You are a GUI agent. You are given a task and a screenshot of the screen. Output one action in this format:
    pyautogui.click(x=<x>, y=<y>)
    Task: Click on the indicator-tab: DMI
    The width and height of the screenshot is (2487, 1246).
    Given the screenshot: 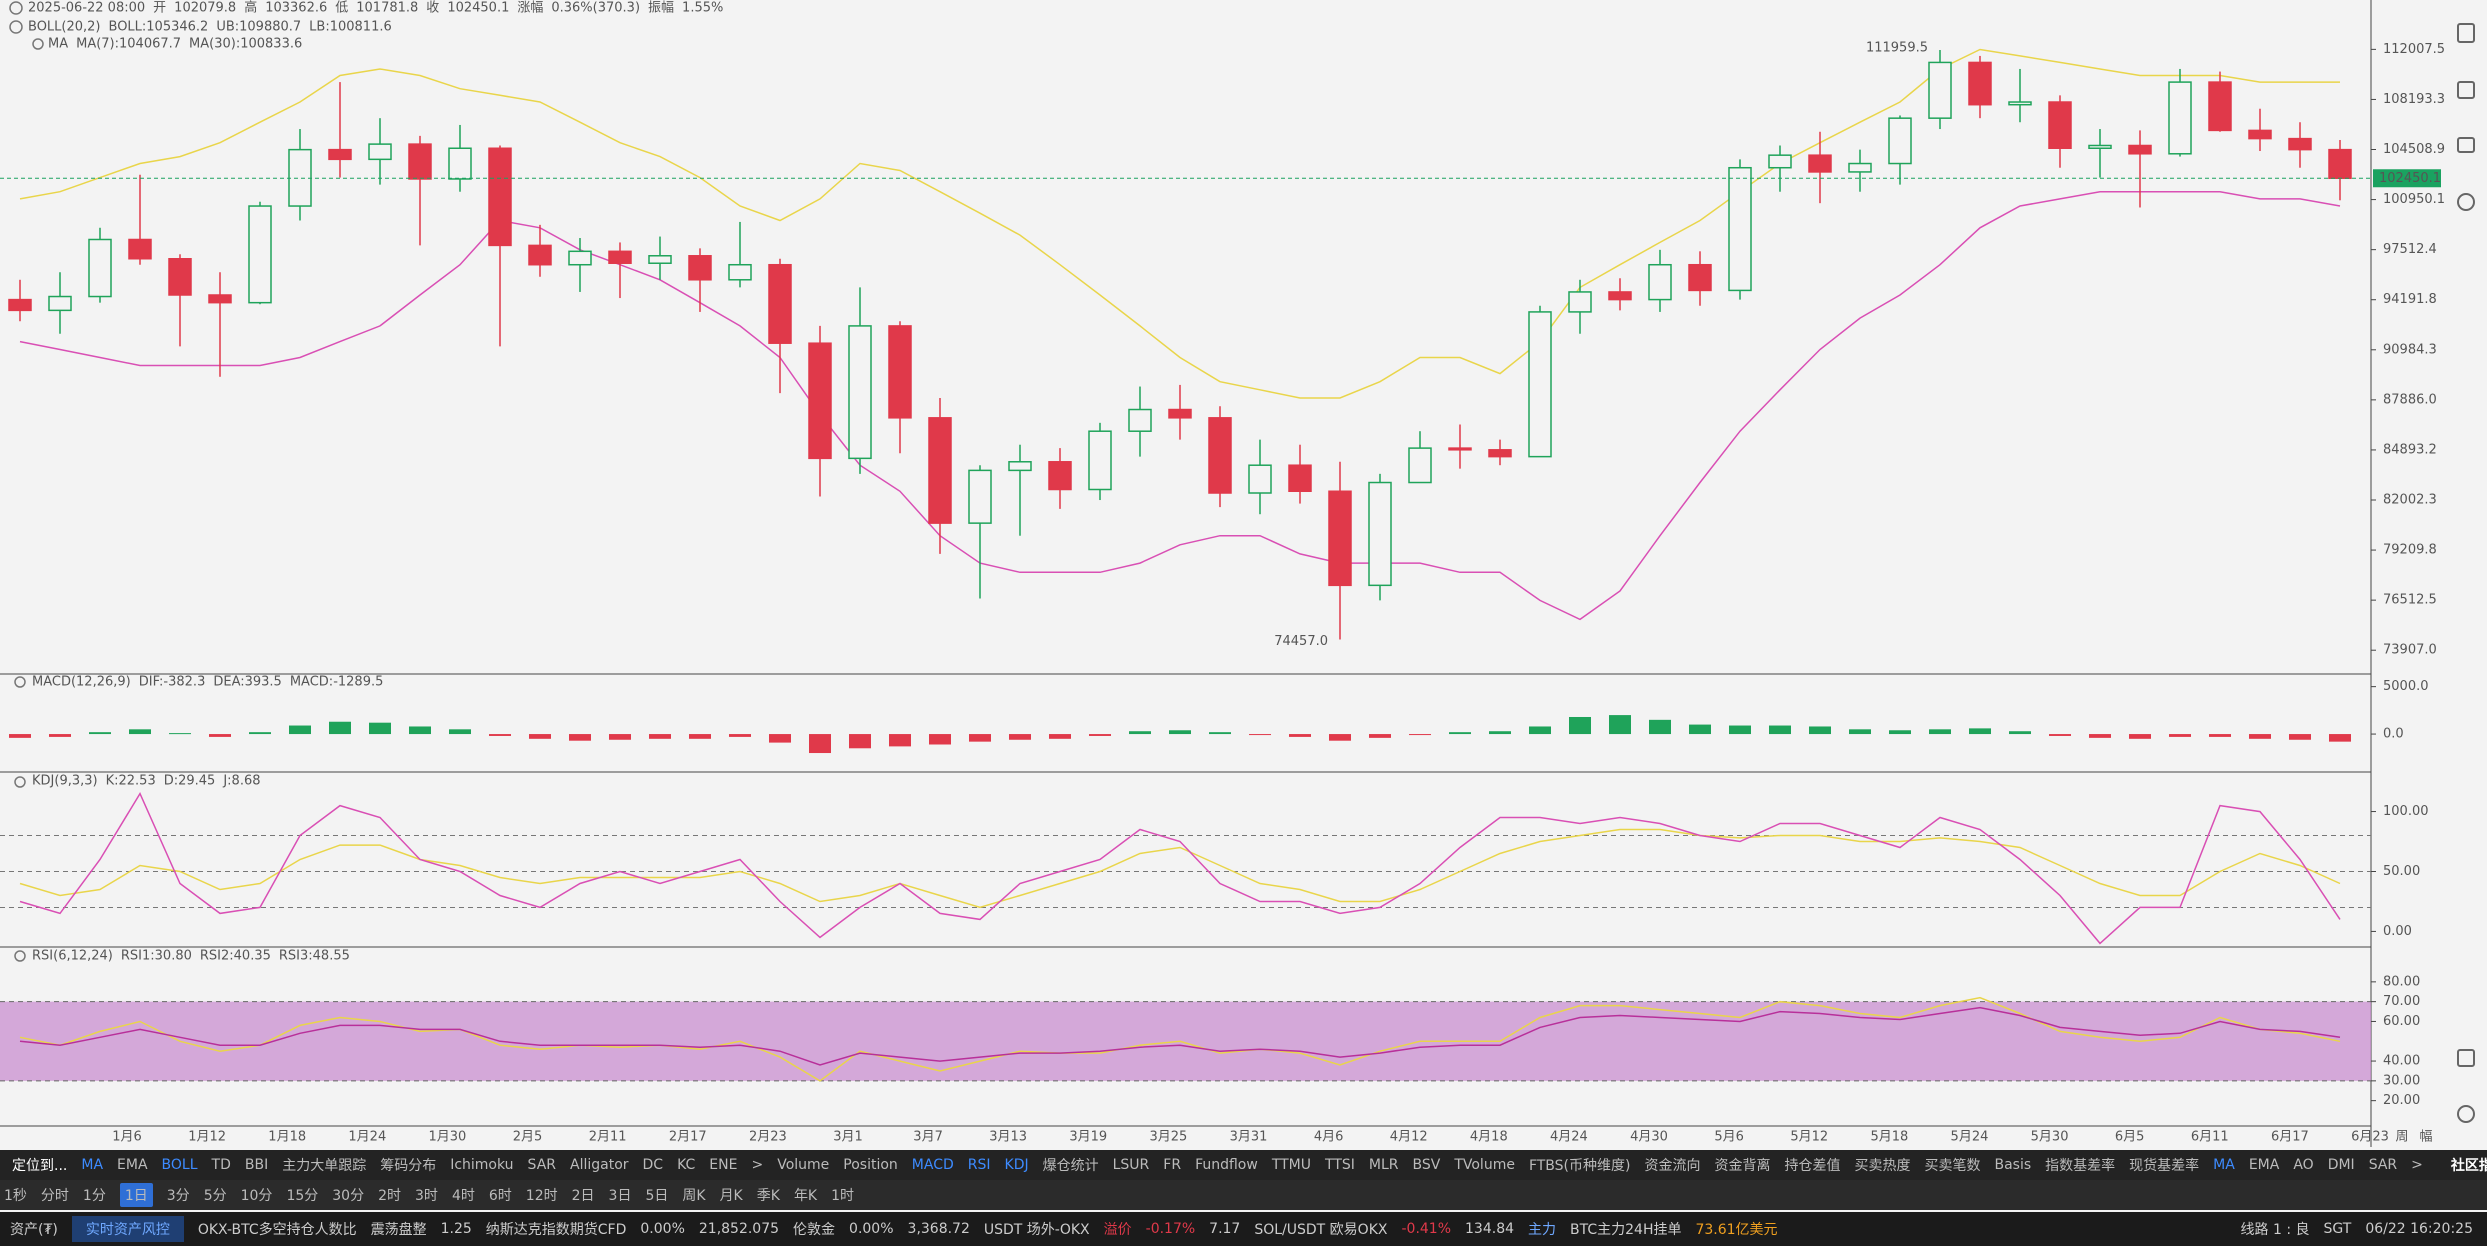 What is the action you would take?
    pyautogui.click(x=2341, y=1165)
    